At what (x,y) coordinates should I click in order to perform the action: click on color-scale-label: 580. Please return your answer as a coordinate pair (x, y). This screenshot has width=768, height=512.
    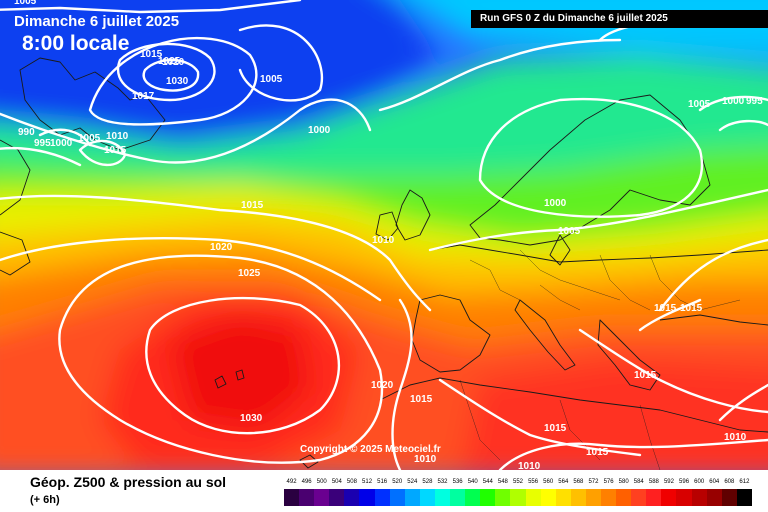
    Looking at the image, I should click on (623, 482).